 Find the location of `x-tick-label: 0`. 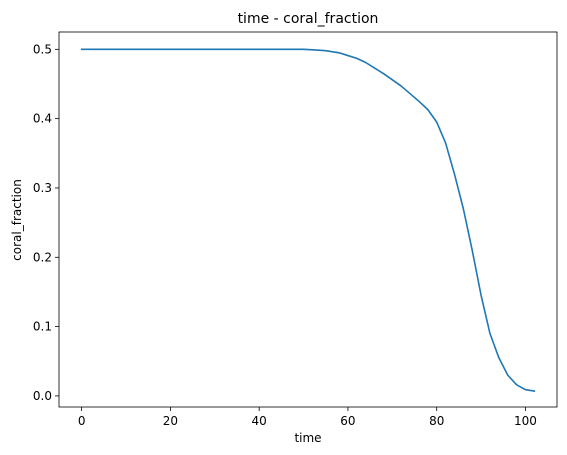

x-tick-label: 0 is located at coordinates (82, 421).